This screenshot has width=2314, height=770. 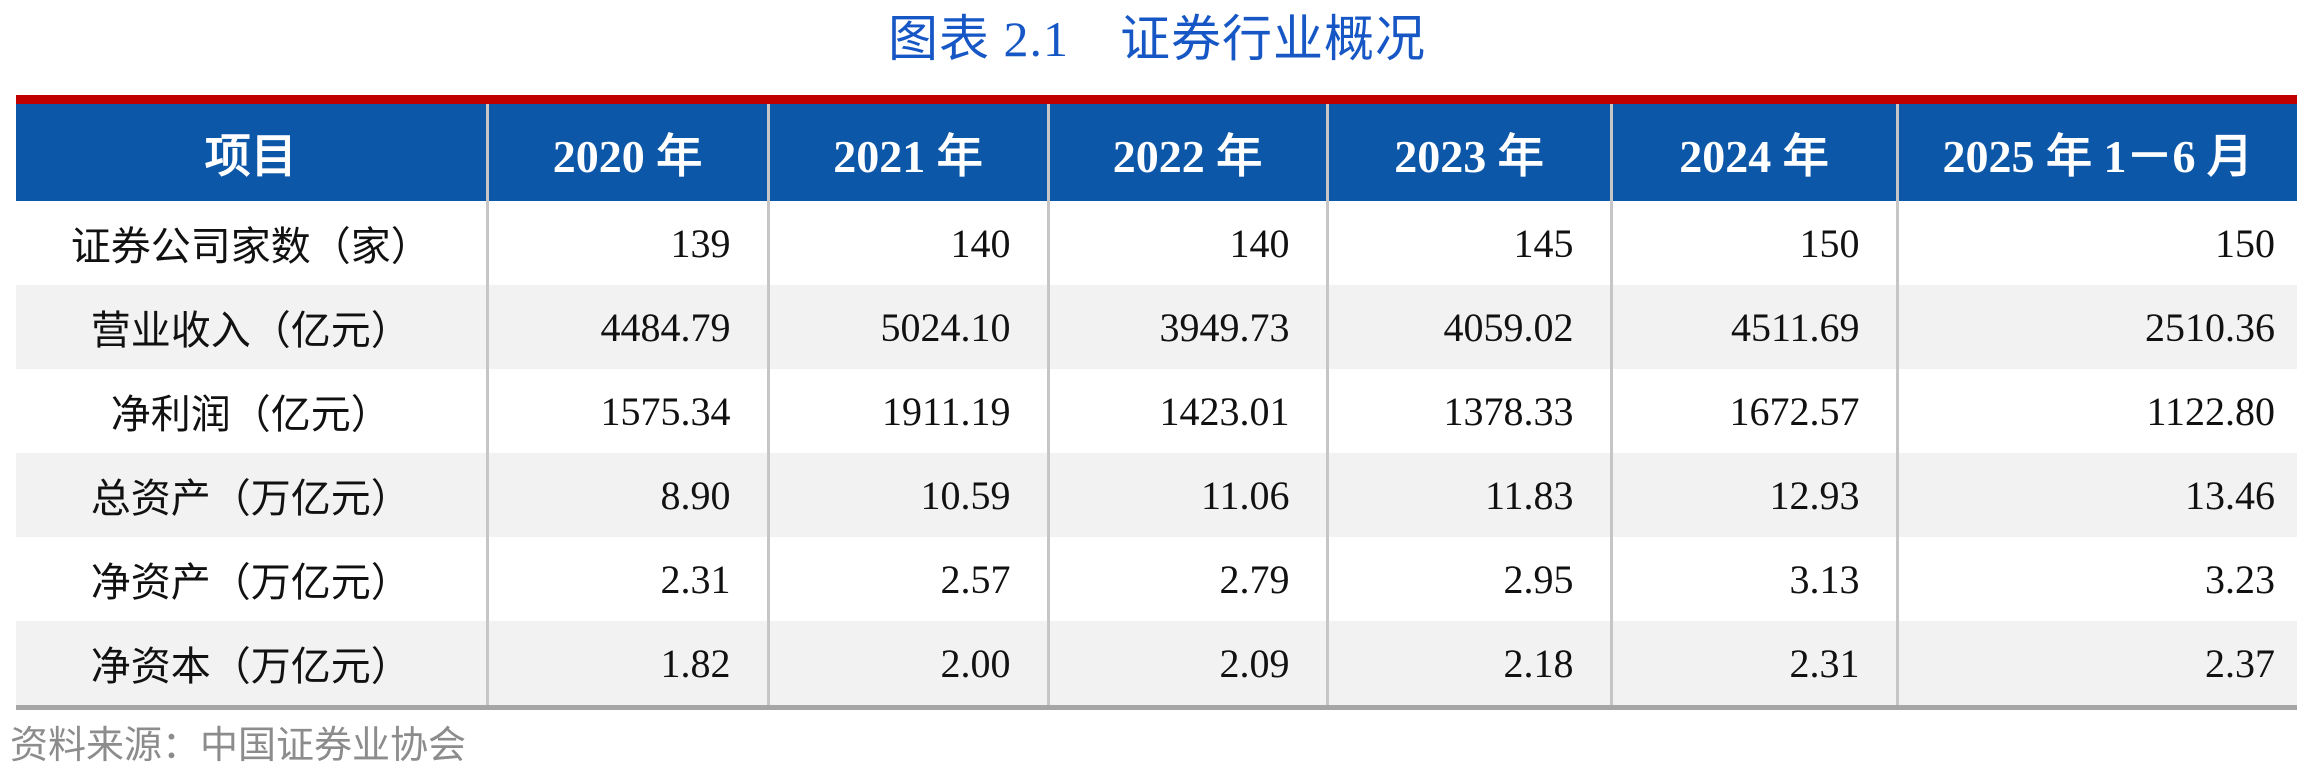 I want to click on row-label: 证券公司家数（家）, so click(x=252, y=243).